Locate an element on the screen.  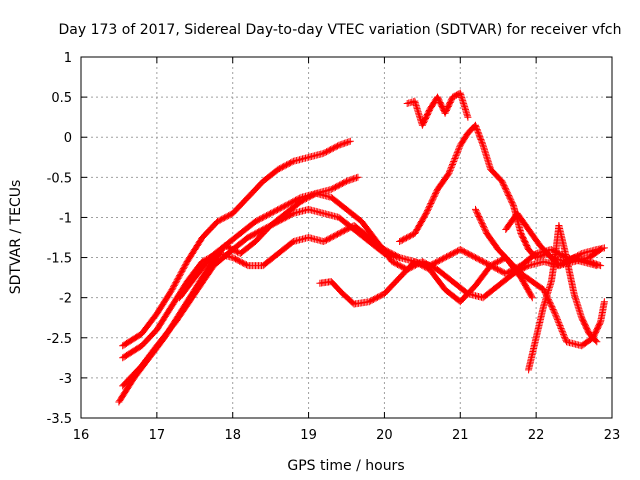
y-tick-label: -3 is located at coordinates (65, 379).